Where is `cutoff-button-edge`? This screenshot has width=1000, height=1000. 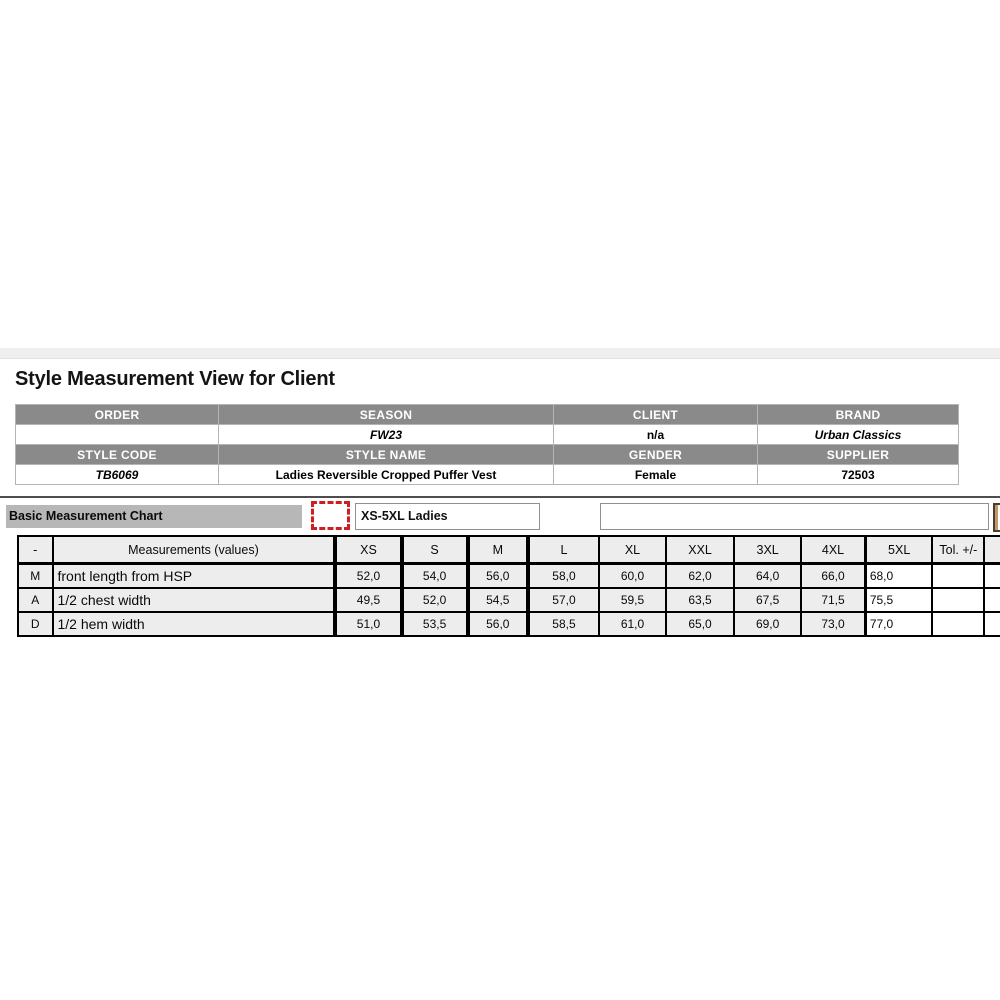
cutoff-button-edge is located at coordinates (996, 517).